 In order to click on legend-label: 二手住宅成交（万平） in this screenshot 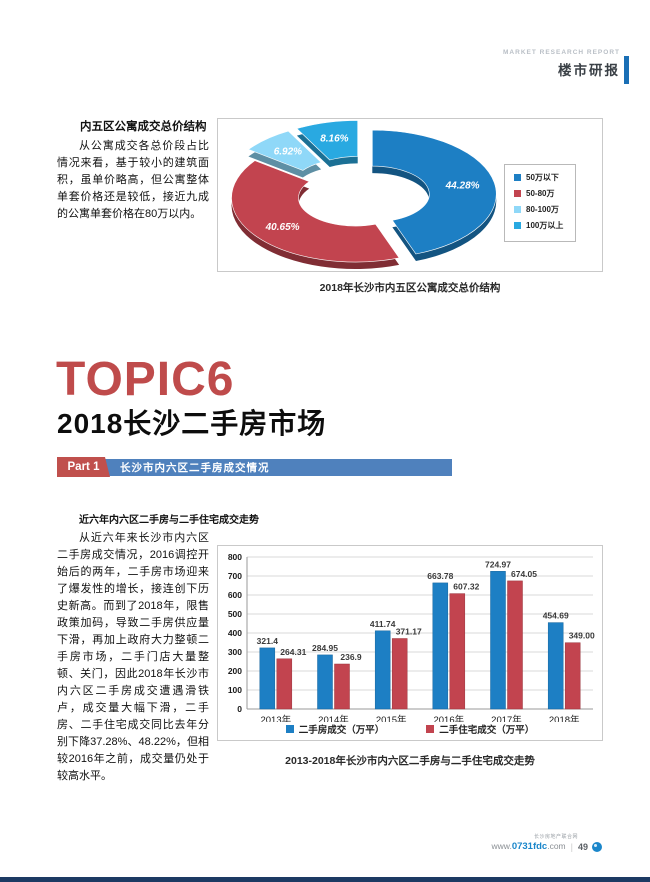, I will do `click(487, 730)`.